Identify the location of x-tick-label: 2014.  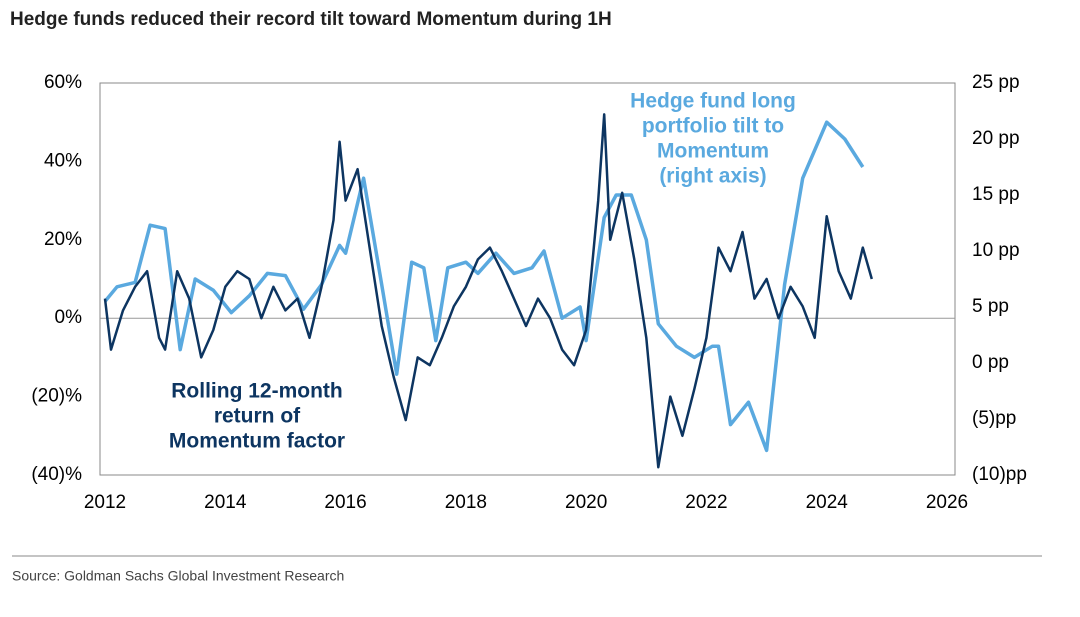
(225, 502).